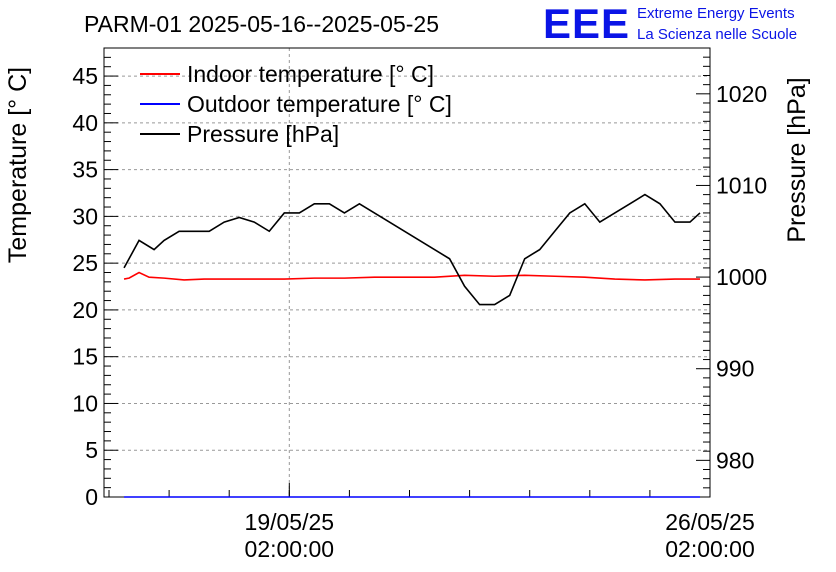  I want to click on y-tick-label: 45, so click(85, 76).